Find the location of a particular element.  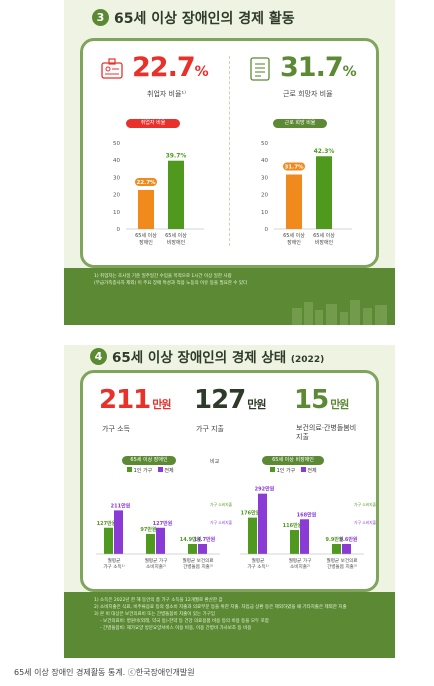

stat-expense-label: 가구 지출 is located at coordinates (210, 429).